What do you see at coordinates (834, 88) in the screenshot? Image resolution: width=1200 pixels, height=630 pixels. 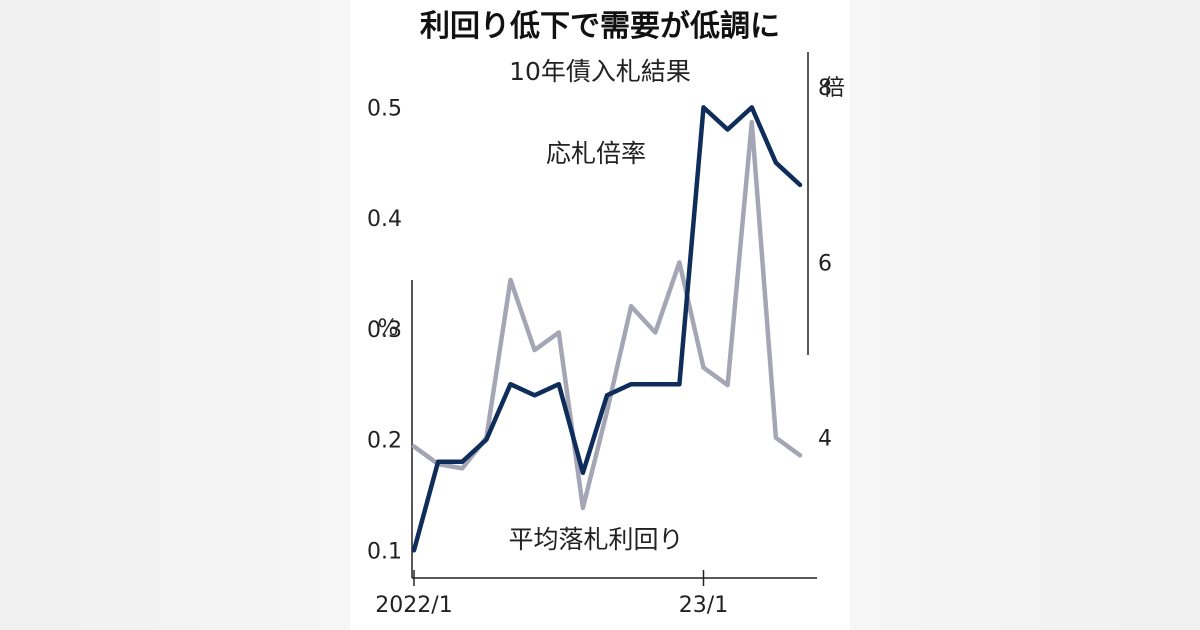 I see `right-axis-unit: 倍` at bounding box center [834, 88].